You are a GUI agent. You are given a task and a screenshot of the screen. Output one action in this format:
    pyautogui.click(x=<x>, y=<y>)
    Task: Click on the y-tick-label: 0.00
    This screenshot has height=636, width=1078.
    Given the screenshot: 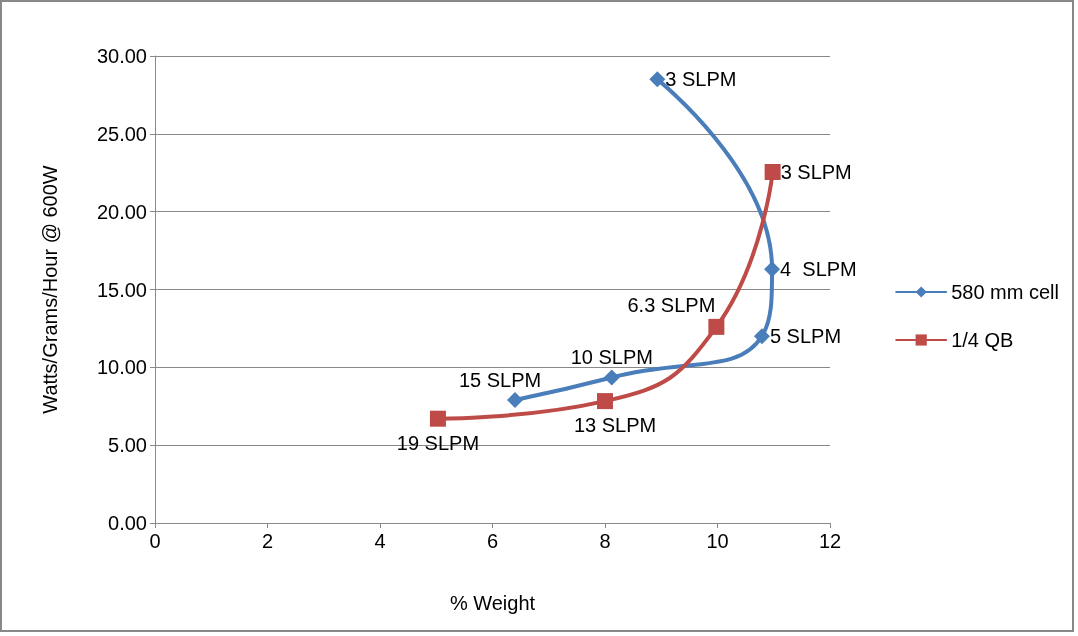 What is the action you would take?
    pyautogui.click(x=127, y=523)
    